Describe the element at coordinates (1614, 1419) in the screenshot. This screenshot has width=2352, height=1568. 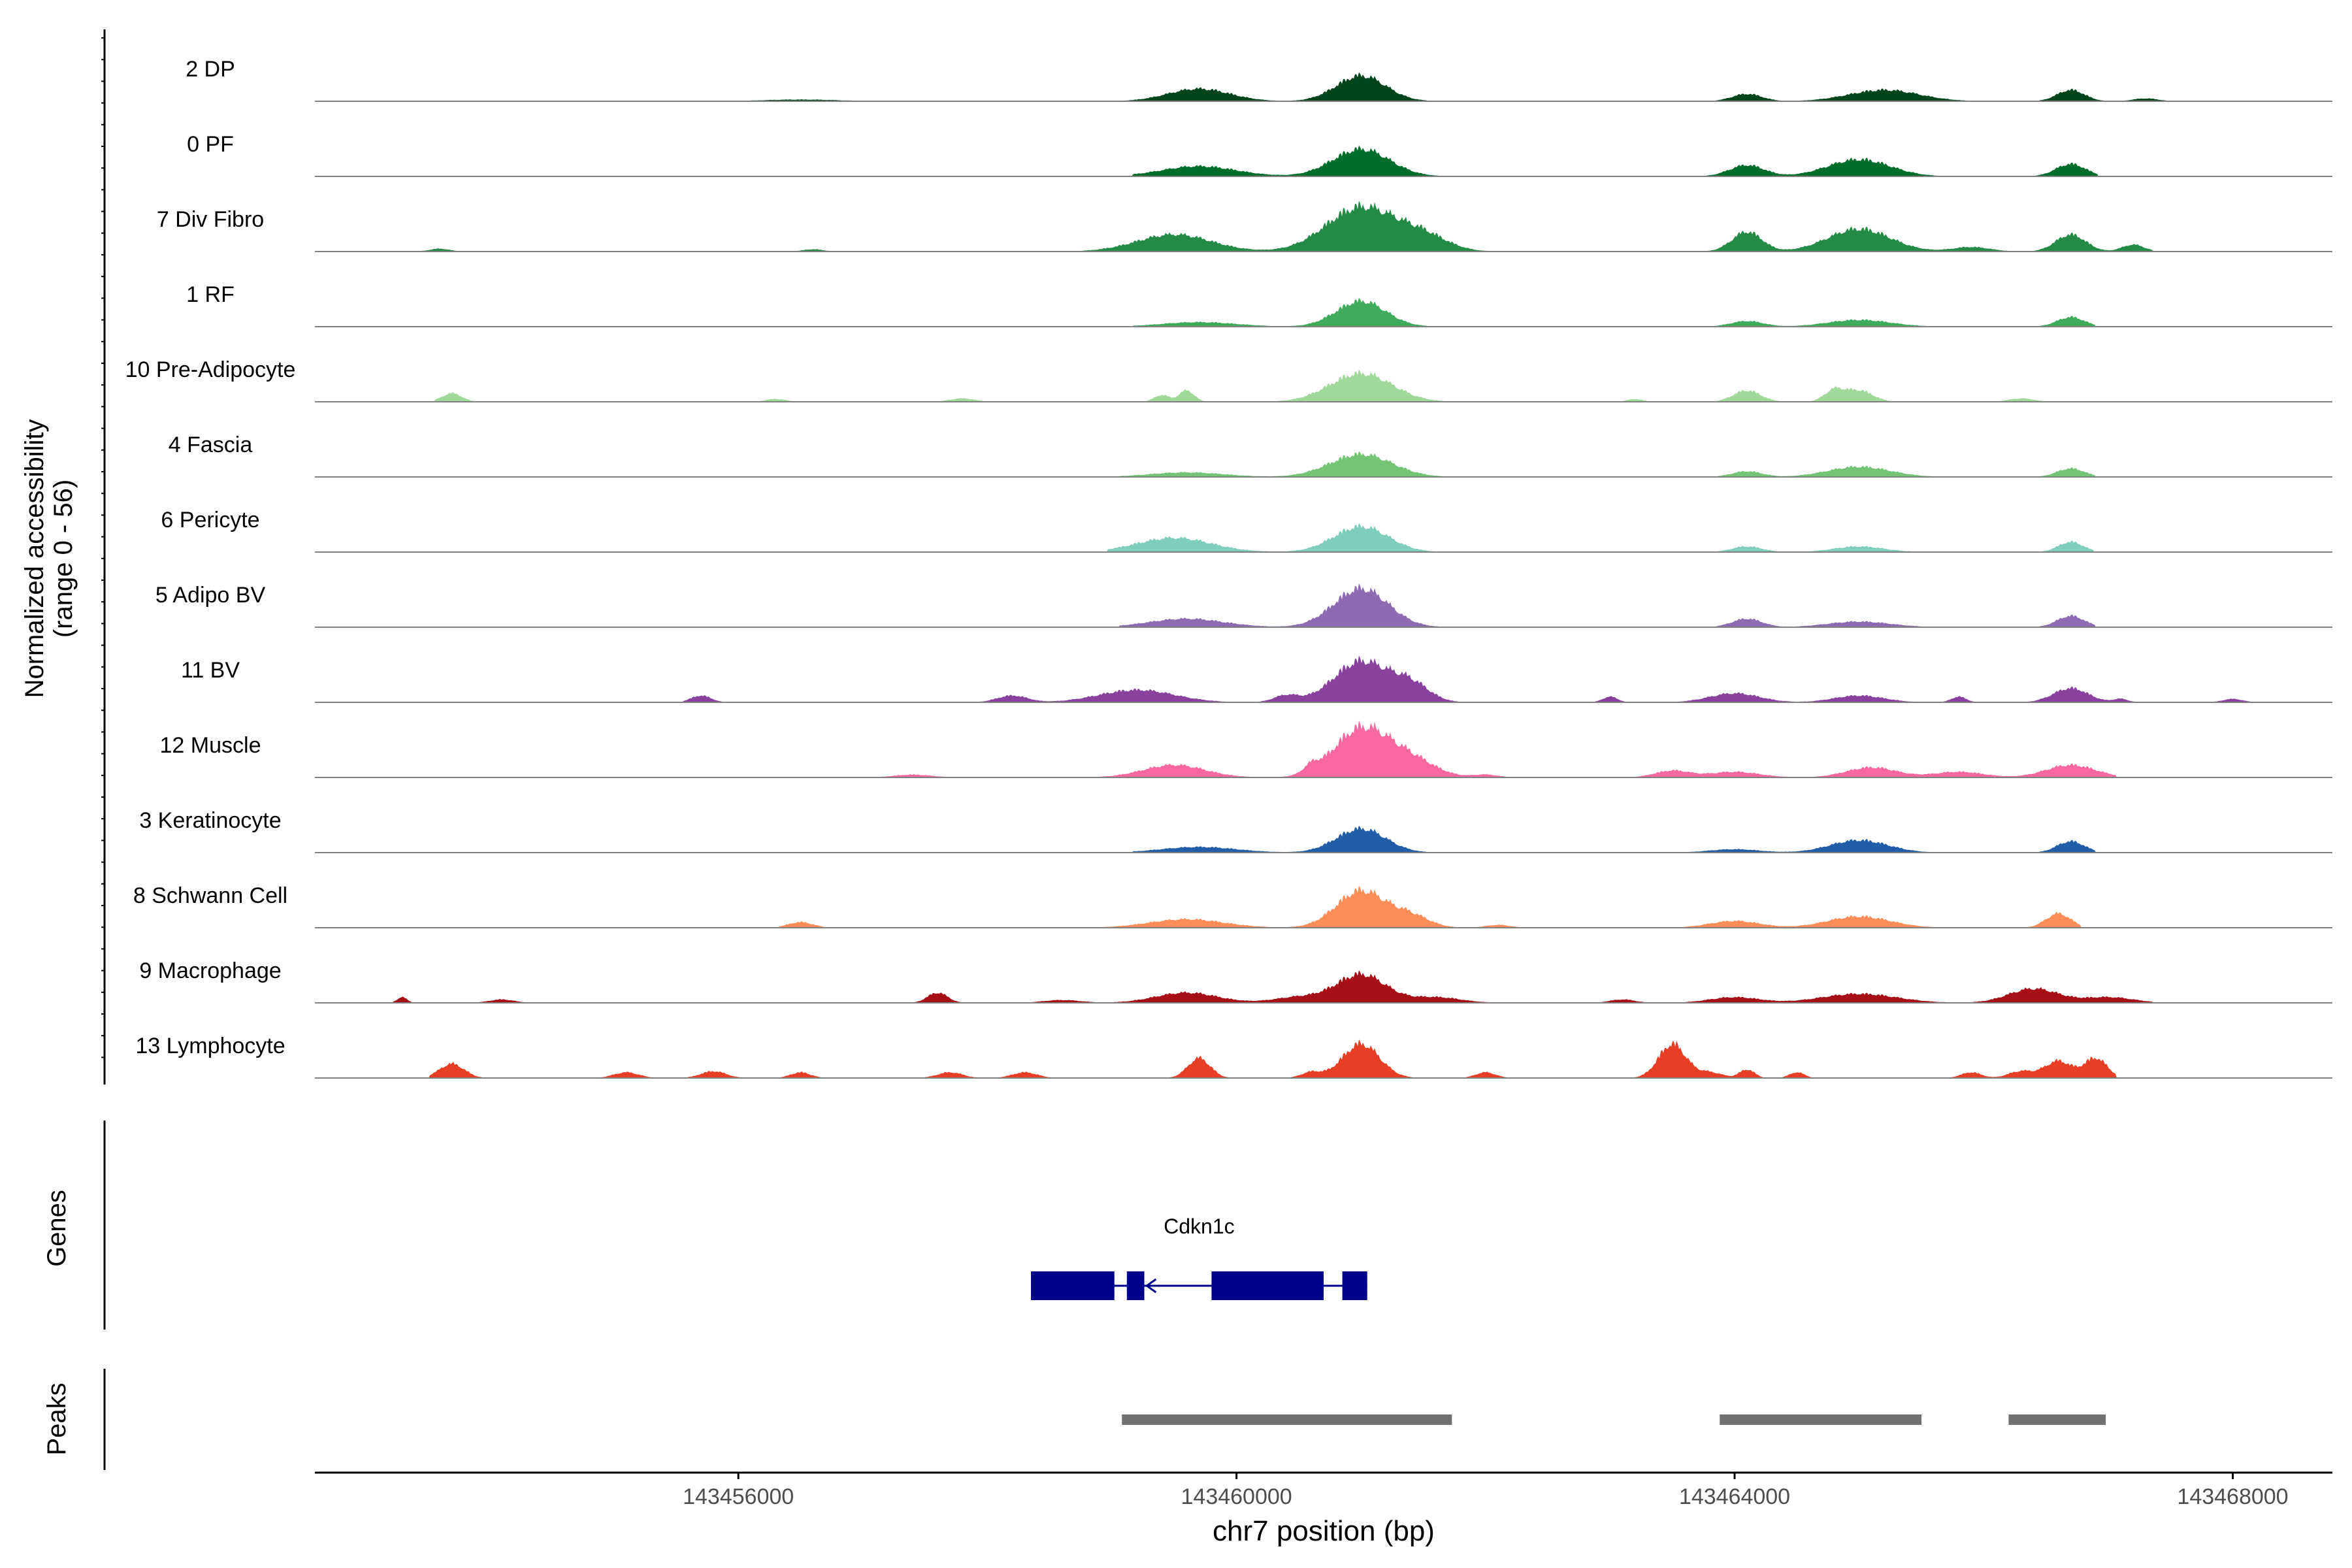
I see `peaks-panel` at that location.